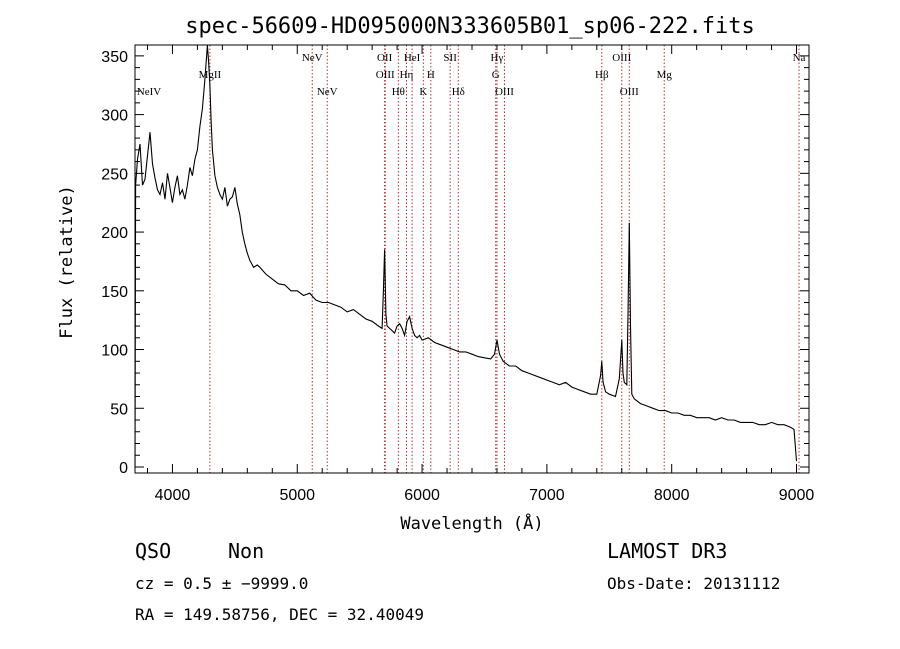  Describe the element at coordinates (221, 583) in the screenshot. I see `redshift-label: cz = 0.5 ± −9999.0` at that location.